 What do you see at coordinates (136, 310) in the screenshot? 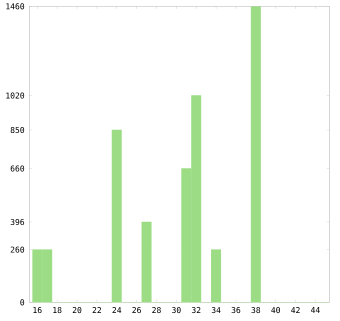
I see `x-tick-label: 26` at bounding box center [136, 310].